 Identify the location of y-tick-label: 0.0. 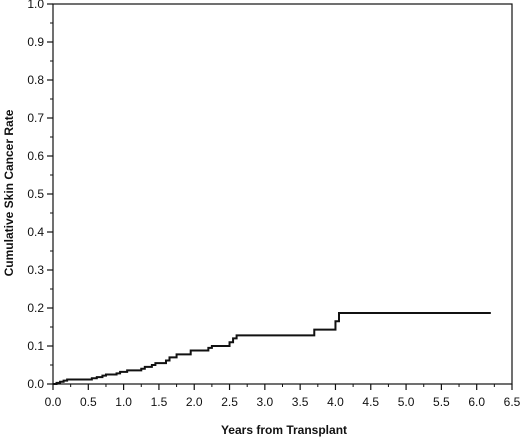
(35, 384).